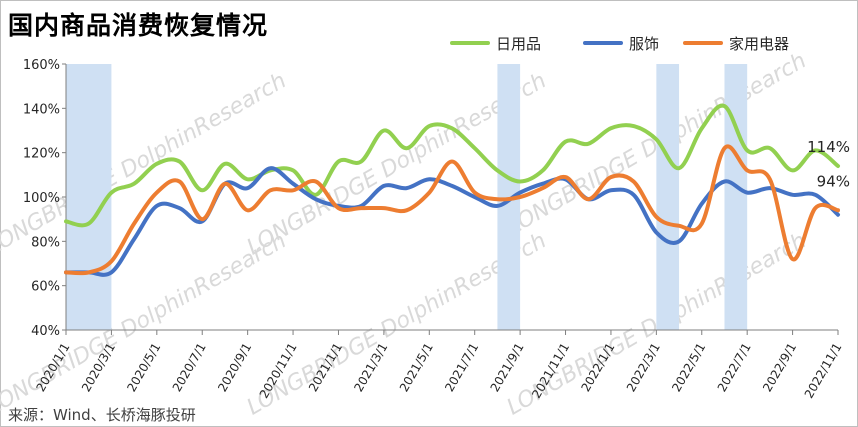 The width and height of the screenshot is (858, 427). I want to click on legend-label: 家用电器, so click(759, 44).